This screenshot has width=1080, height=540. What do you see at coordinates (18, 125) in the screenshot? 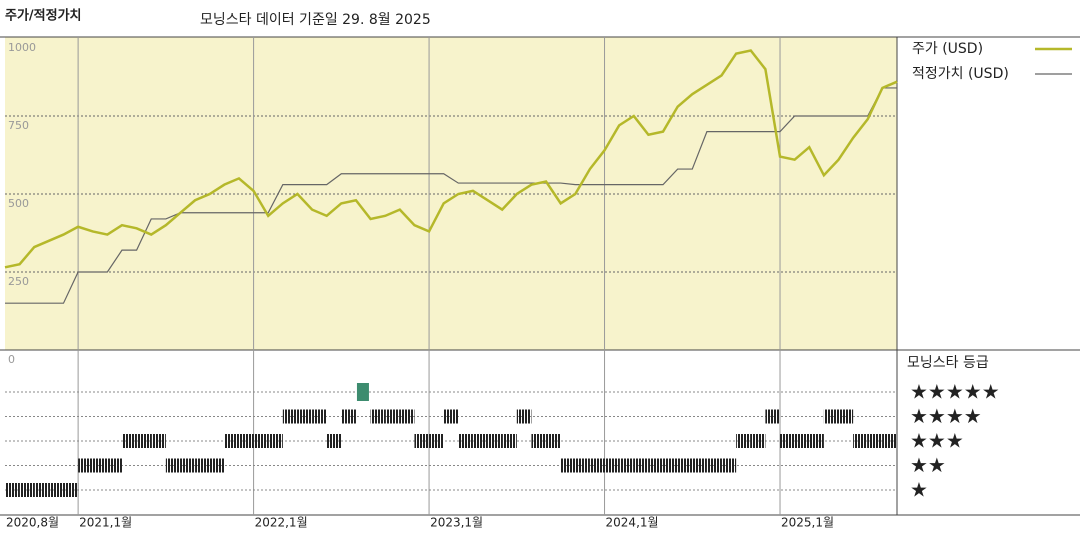
I see `y-tick-label: 750` at bounding box center [18, 125].